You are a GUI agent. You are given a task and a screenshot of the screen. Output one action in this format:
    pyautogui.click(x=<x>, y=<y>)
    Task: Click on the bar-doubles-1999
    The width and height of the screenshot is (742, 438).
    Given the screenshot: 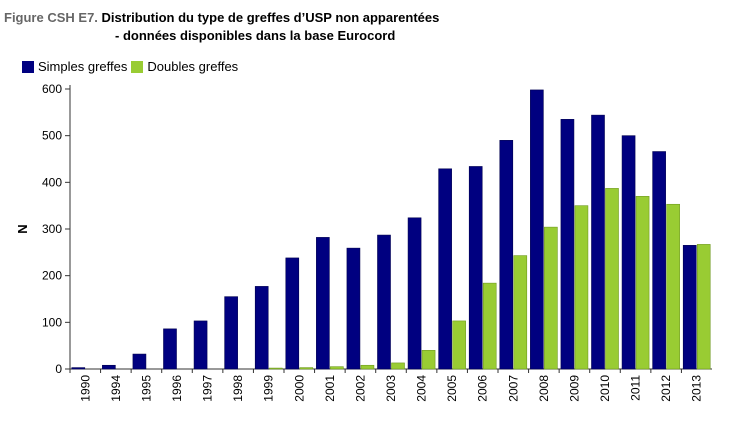 What is the action you would take?
    pyautogui.click(x=275, y=368)
    